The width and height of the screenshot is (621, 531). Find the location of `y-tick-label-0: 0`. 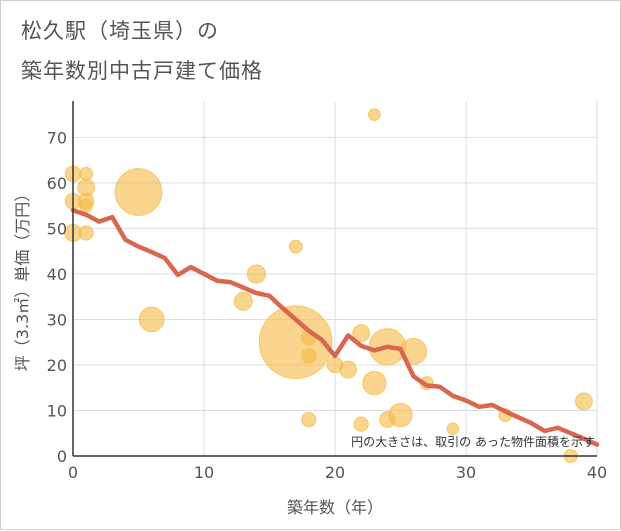

y-tick-label-0: 0 is located at coordinates (62, 456).